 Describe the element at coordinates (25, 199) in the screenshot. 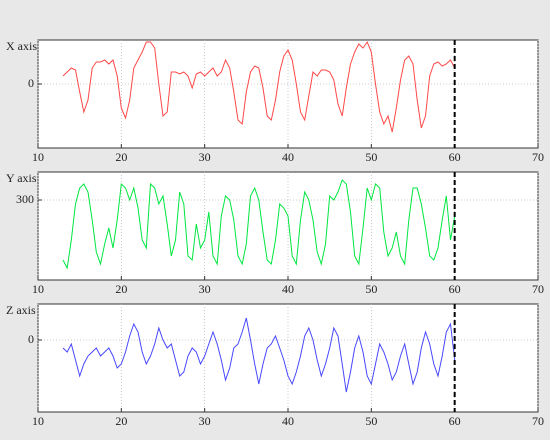

I see `y-tick-label: 300` at that location.